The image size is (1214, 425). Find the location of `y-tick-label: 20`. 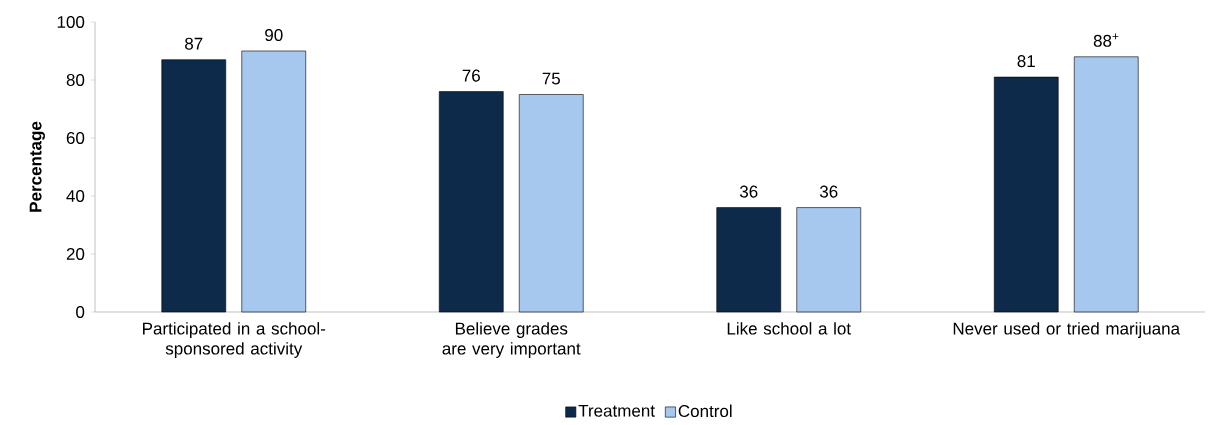

y-tick-label: 20 is located at coordinates (75, 254).